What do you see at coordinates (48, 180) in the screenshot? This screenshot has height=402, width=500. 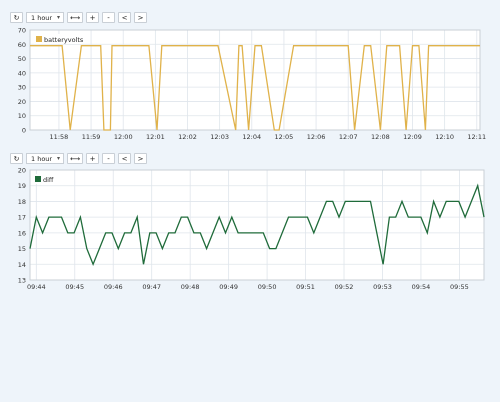 I see `legend-label: diff` at bounding box center [48, 180].